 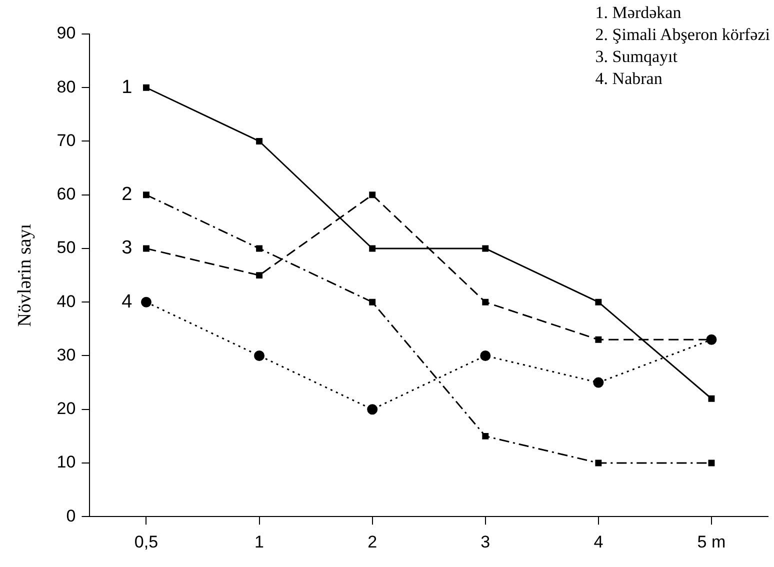 I want to click on annotation: 3, so click(x=127, y=248).